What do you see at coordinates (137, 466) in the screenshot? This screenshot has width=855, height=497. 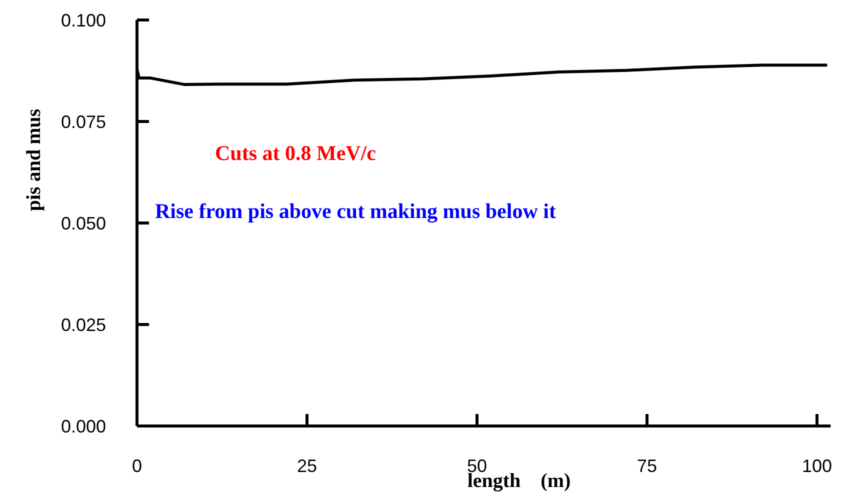 I see `x-tick-label: 0` at bounding box center [137, 466].